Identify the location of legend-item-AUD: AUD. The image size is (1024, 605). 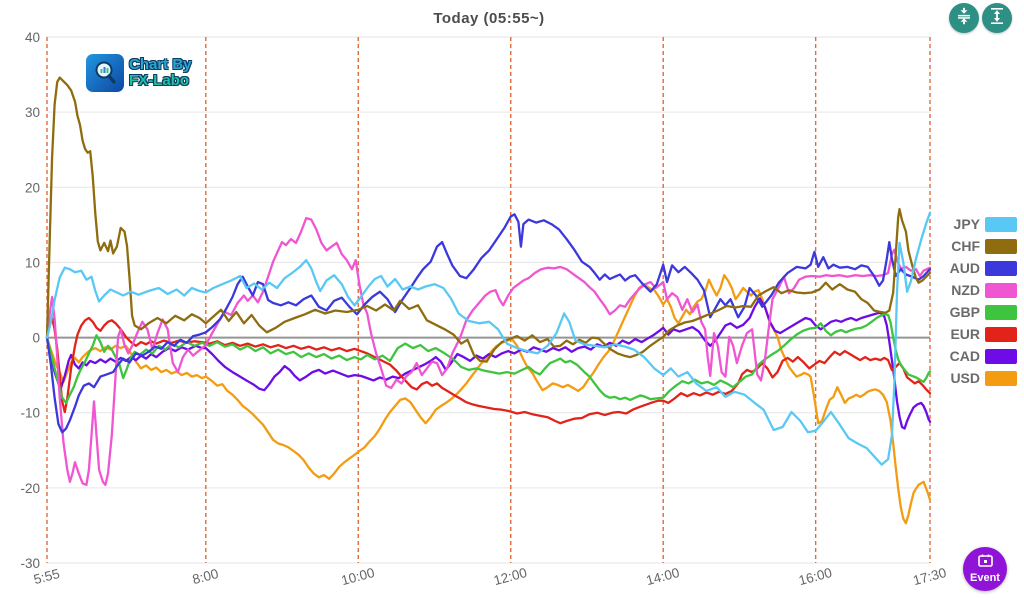
(977, 268).